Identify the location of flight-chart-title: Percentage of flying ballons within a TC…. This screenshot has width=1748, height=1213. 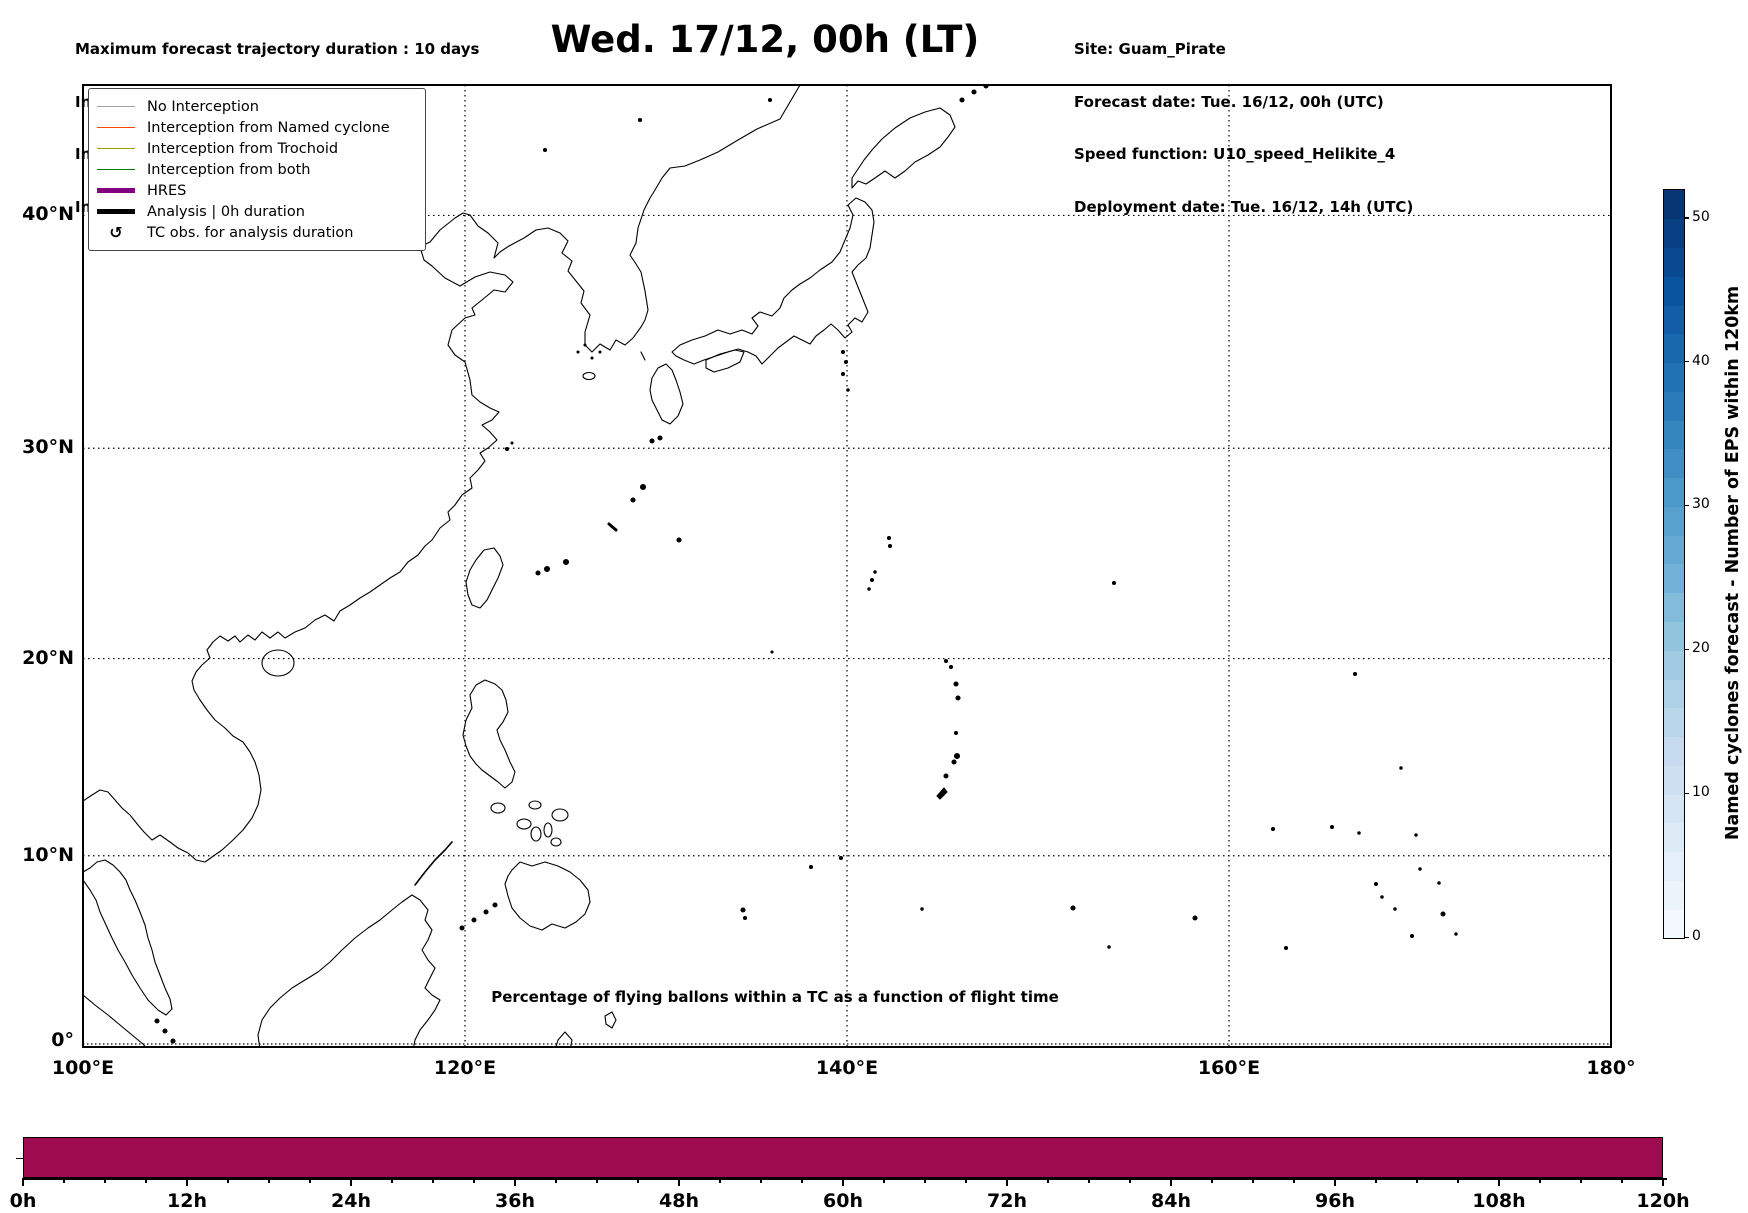
(775, 997).